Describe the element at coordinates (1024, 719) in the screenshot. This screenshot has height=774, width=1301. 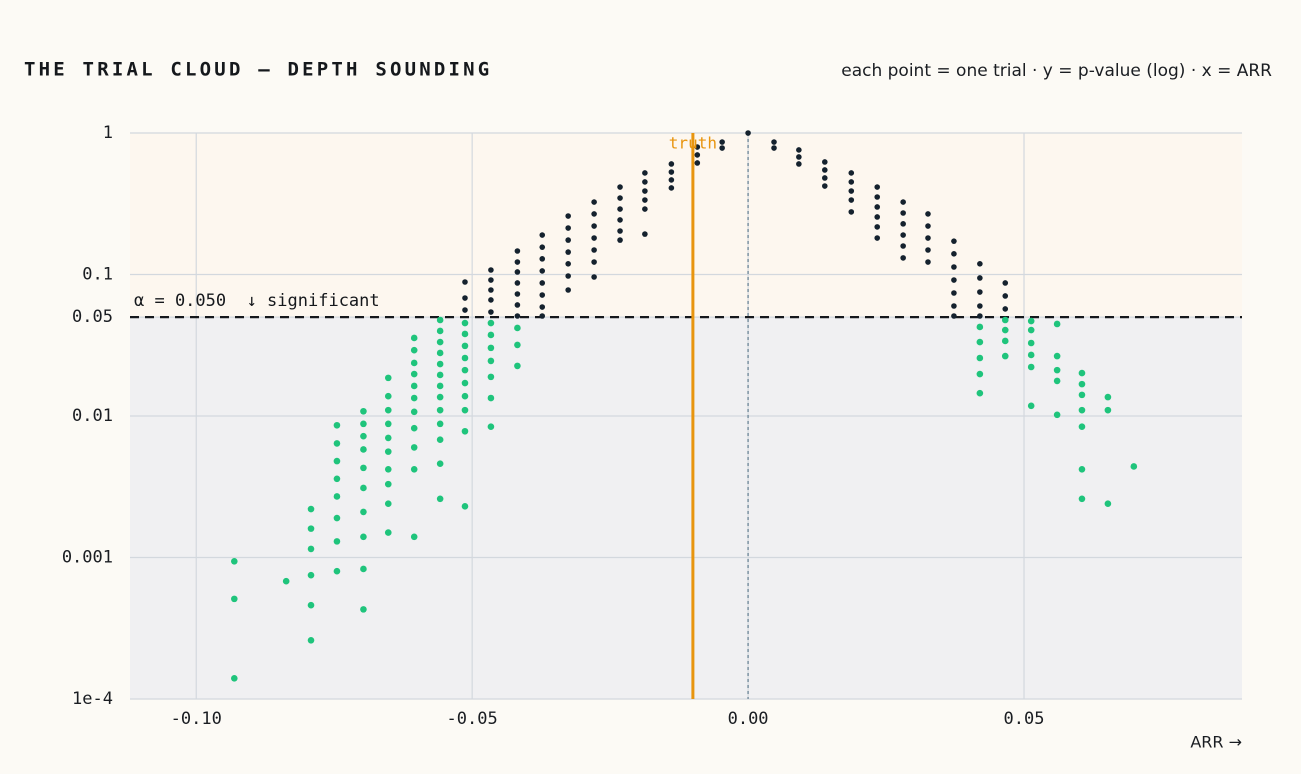
I see `x-tick-label: 0.05` at that location.